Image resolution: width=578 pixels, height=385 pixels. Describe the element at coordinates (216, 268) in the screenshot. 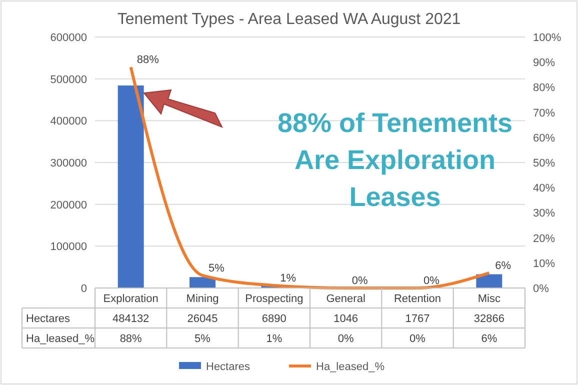

I see `text: 5%` at that location.